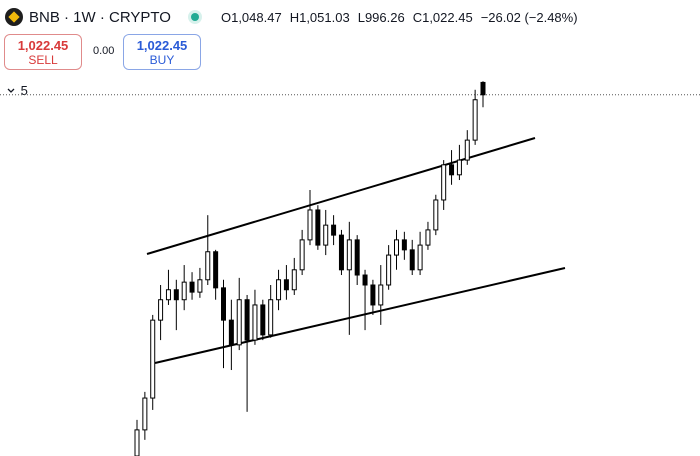 The image size is (700, 456). I want to click on indicators-toggle: 5, so click(20, 90).